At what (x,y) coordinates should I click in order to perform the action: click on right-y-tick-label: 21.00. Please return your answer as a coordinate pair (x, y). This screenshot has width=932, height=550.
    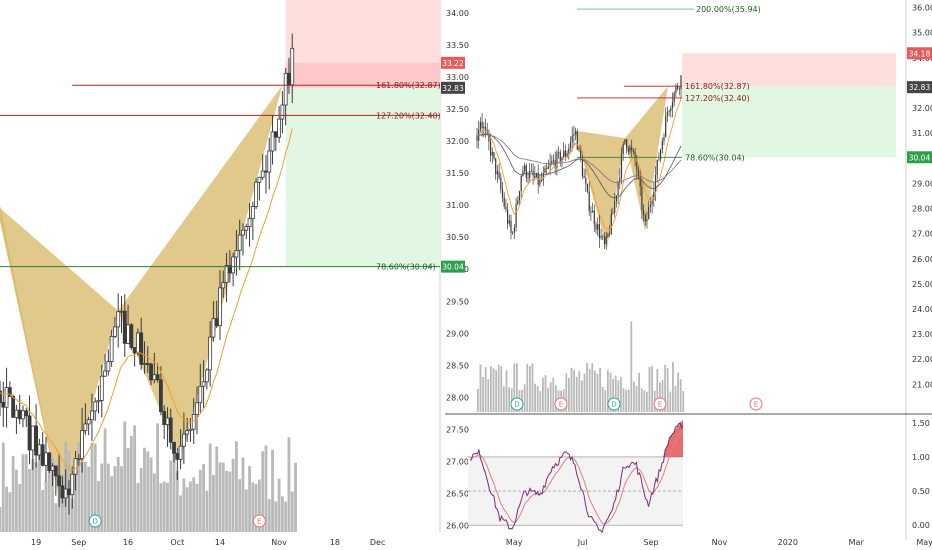
    Looking at the image, I should click on (922, 384).